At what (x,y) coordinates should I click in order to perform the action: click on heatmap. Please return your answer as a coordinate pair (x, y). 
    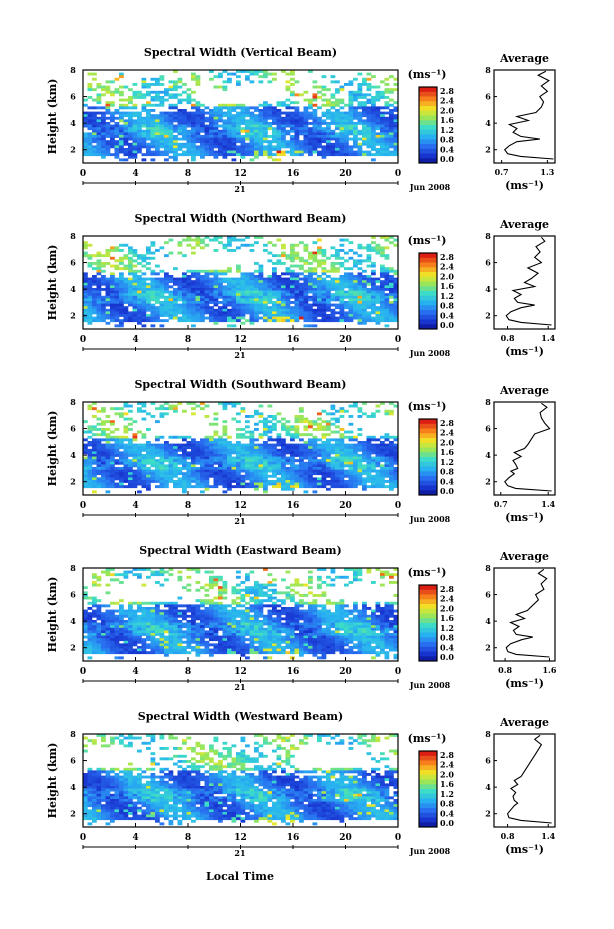
    Looking at the image, I should click on (241, 282).